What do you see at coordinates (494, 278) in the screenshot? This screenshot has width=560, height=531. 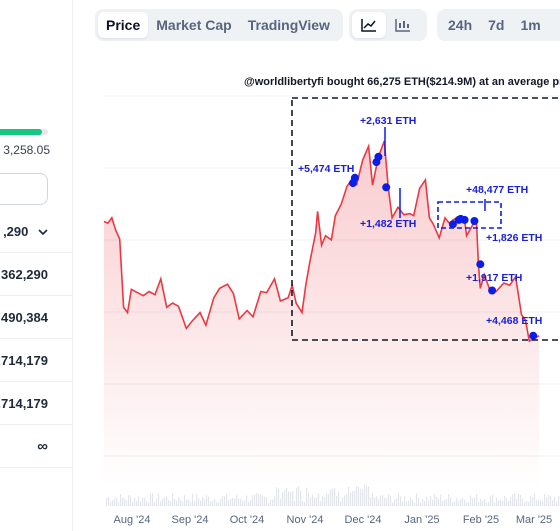 I see `annotation-label: +1,917 ETH` at bounding box center [494, 278].